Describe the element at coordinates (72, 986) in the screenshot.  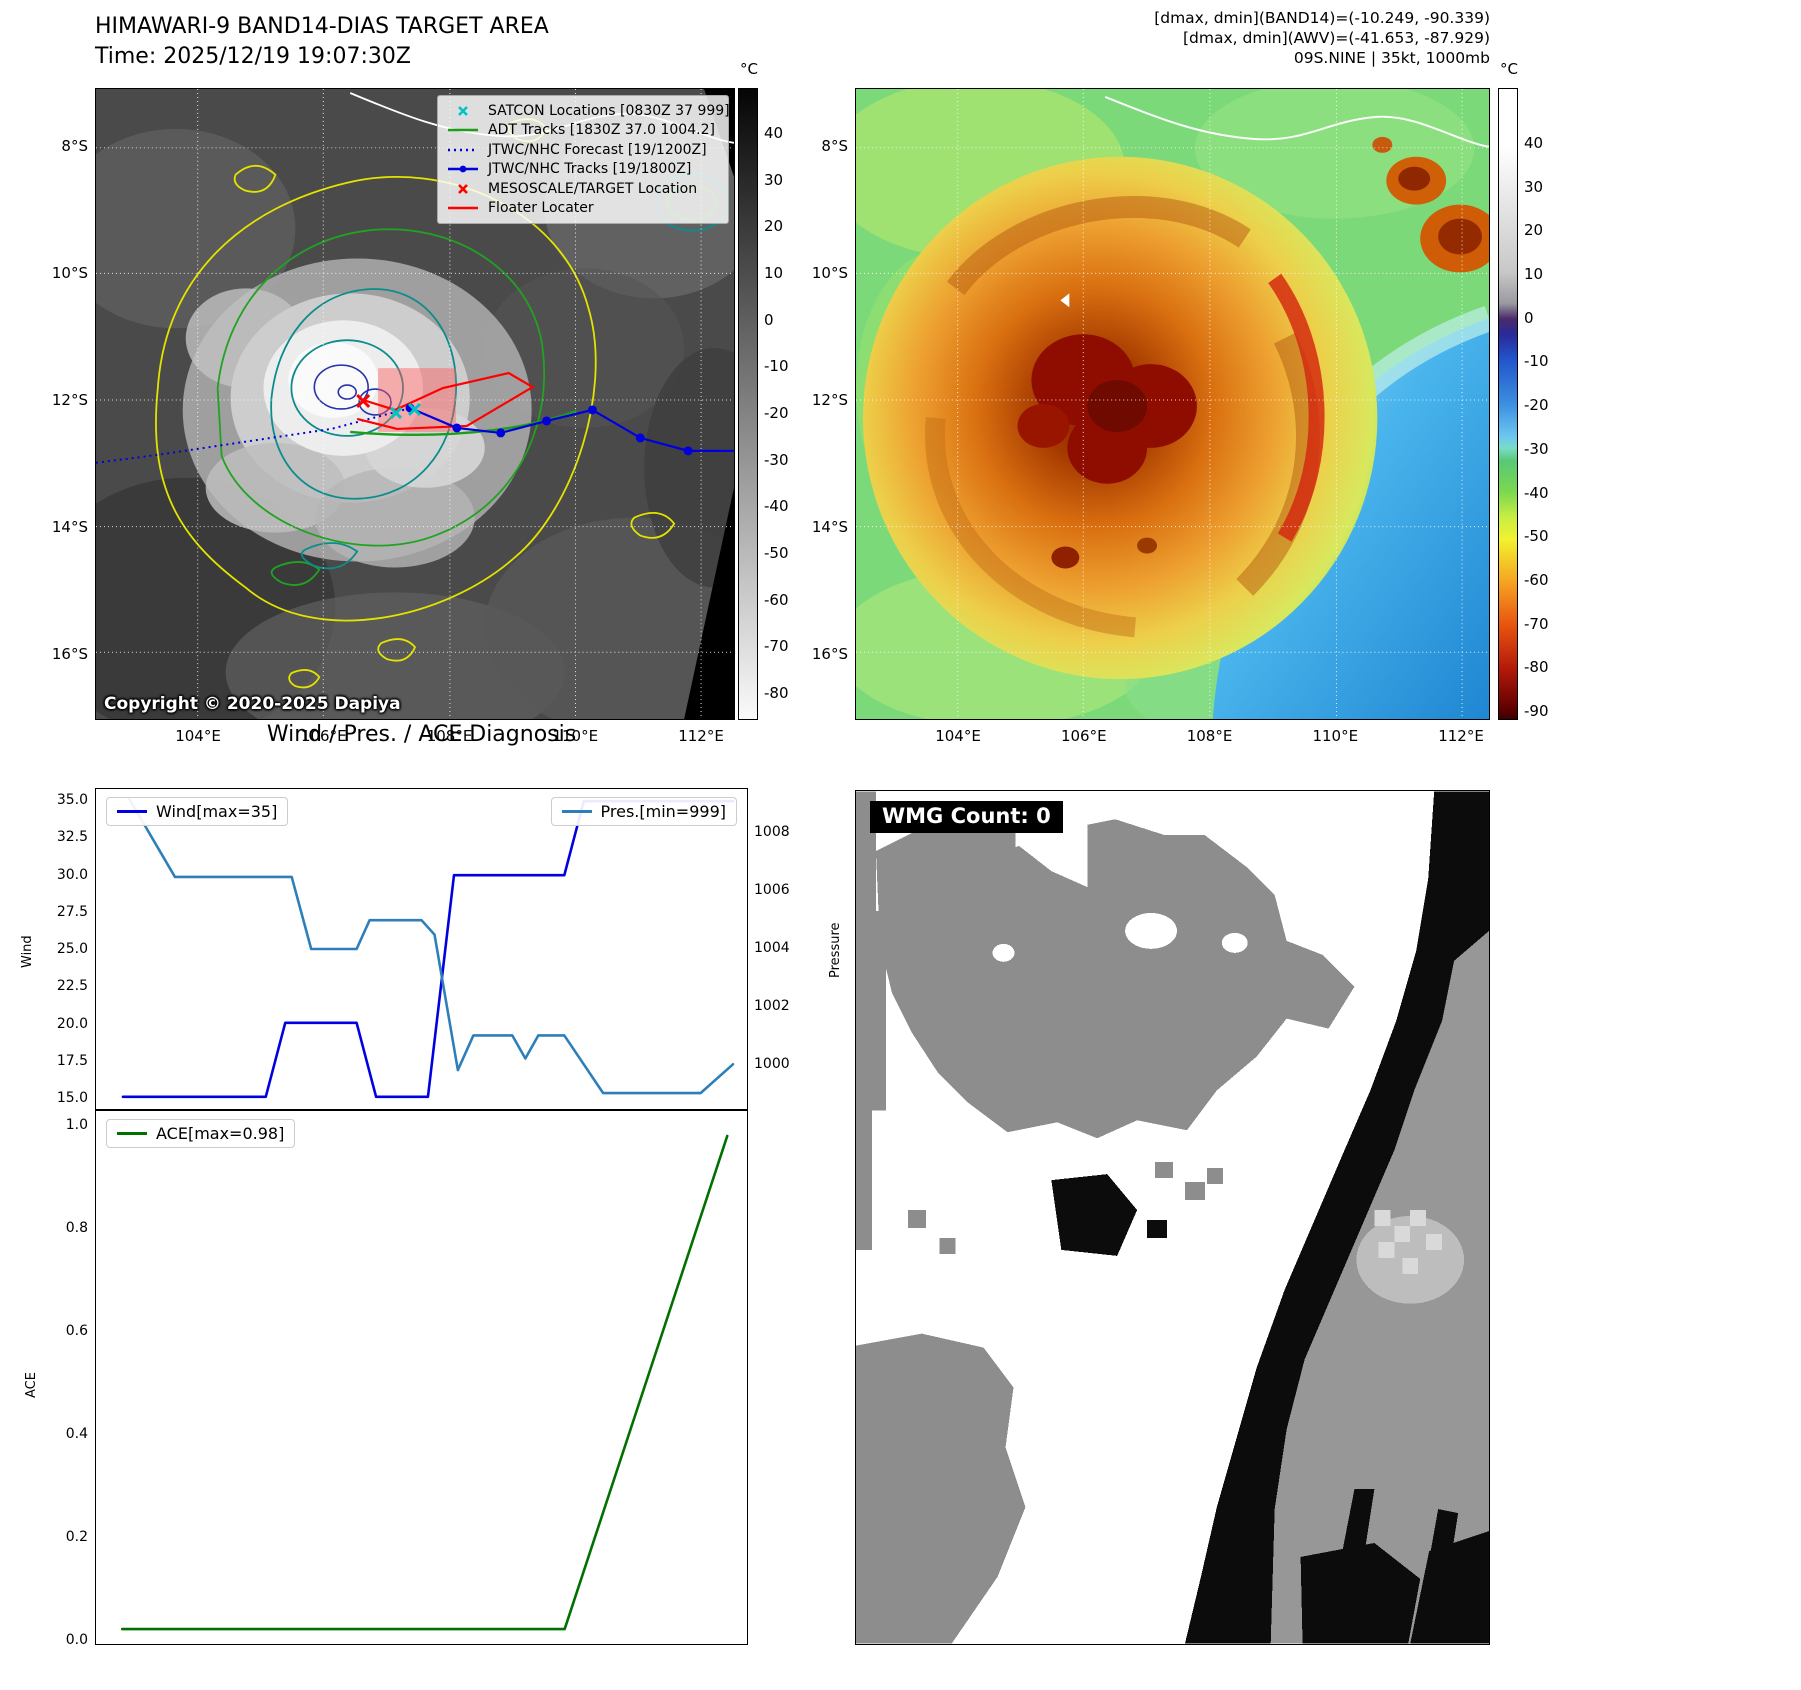
I see `wind-tick: 22.5` at that location.